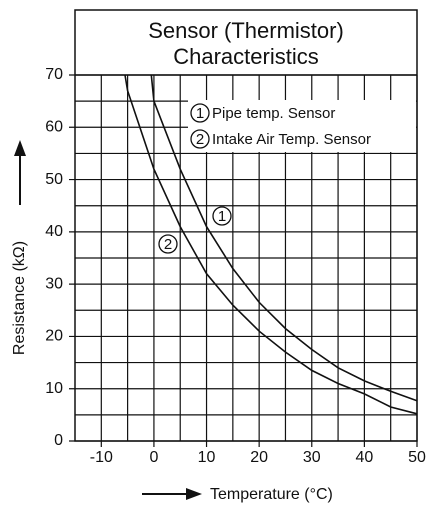 Image resolution: width=429 pixels, height=507 pixels. Describe the element at coordinates (194, 494) in the screenshot. I see `x-arrow-head` at that location.